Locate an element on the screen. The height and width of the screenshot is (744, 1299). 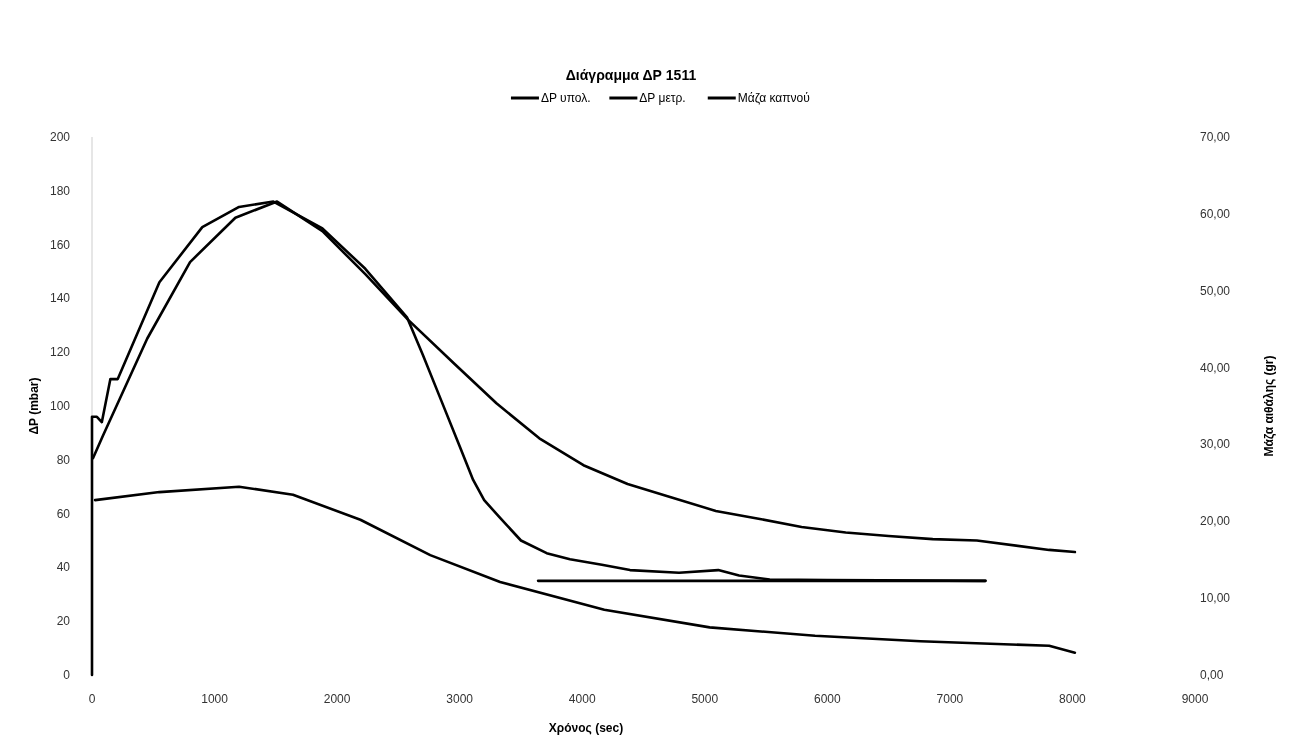
y-tick-label: 160 is located at coordinates (60, 244).